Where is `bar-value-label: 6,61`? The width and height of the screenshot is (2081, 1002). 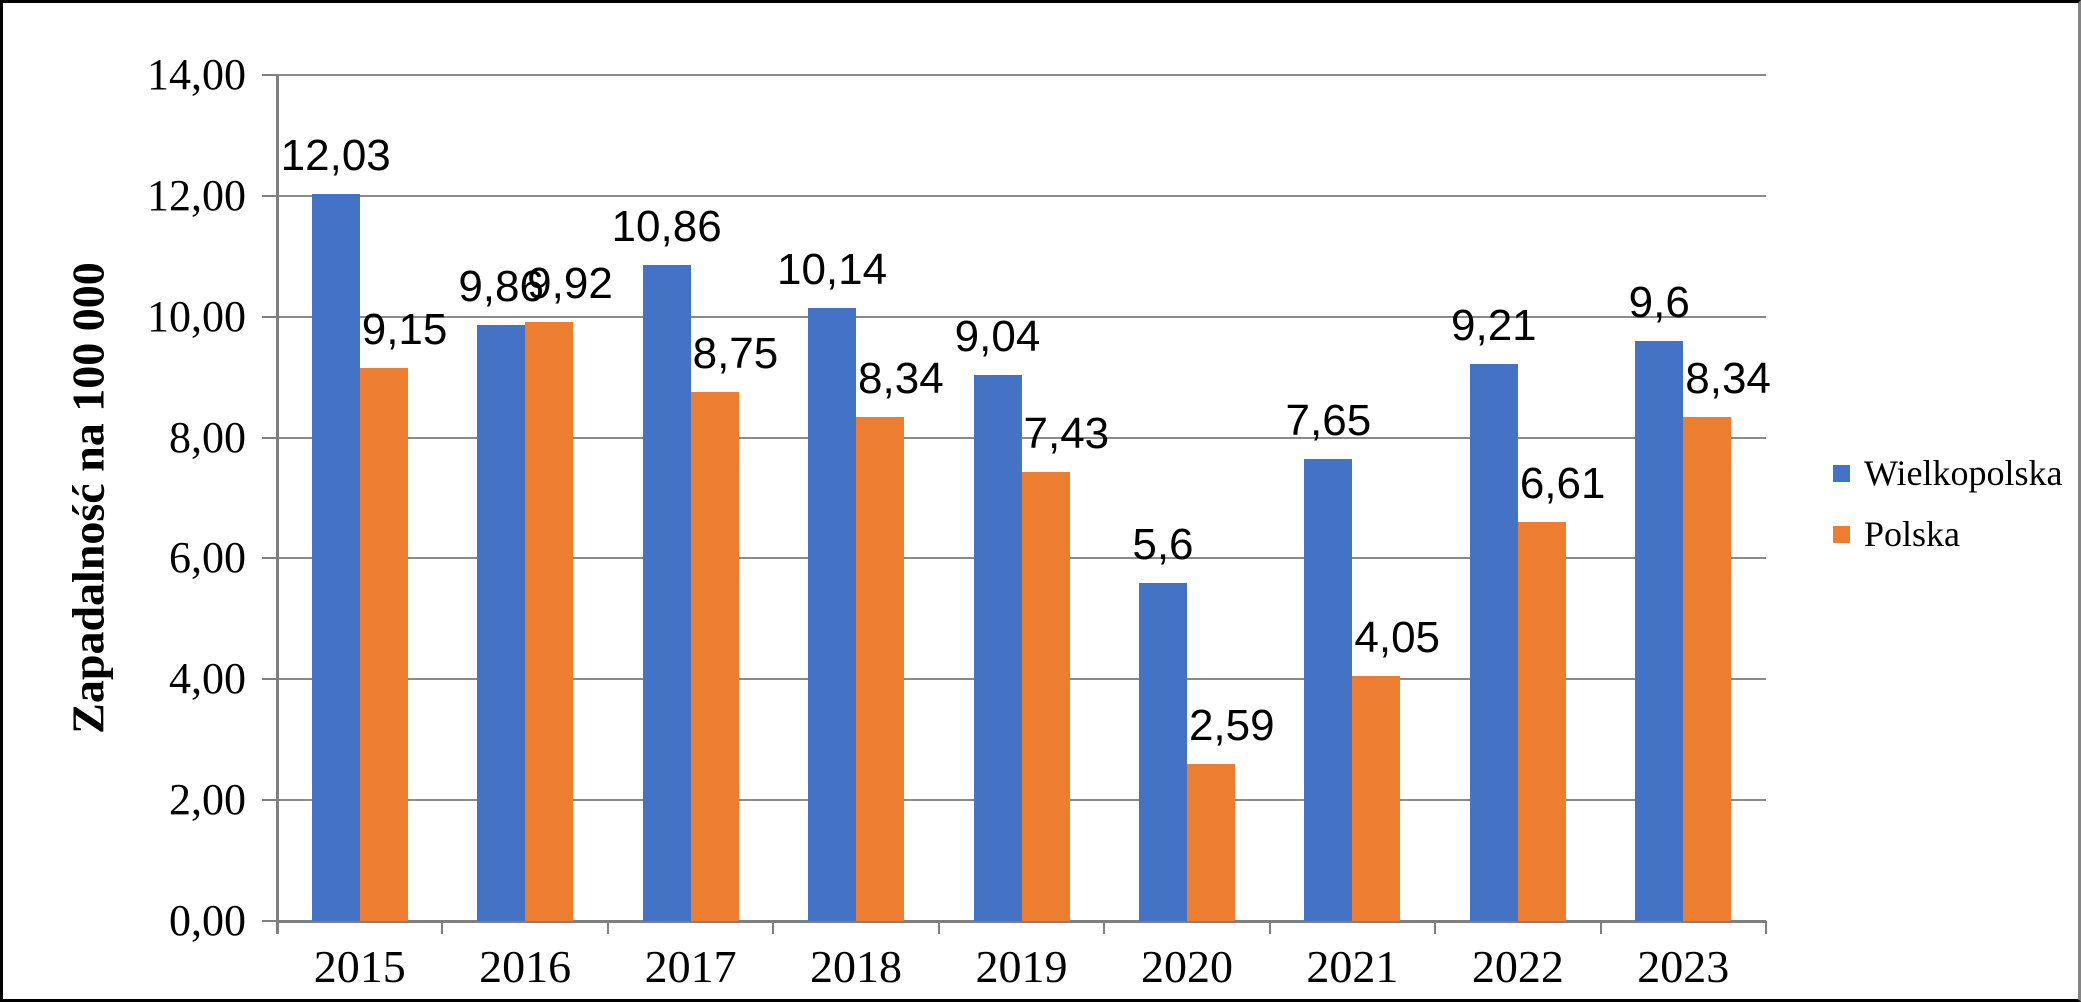 bar-value-label: 6,61 is located at coordinates (1562, 483).